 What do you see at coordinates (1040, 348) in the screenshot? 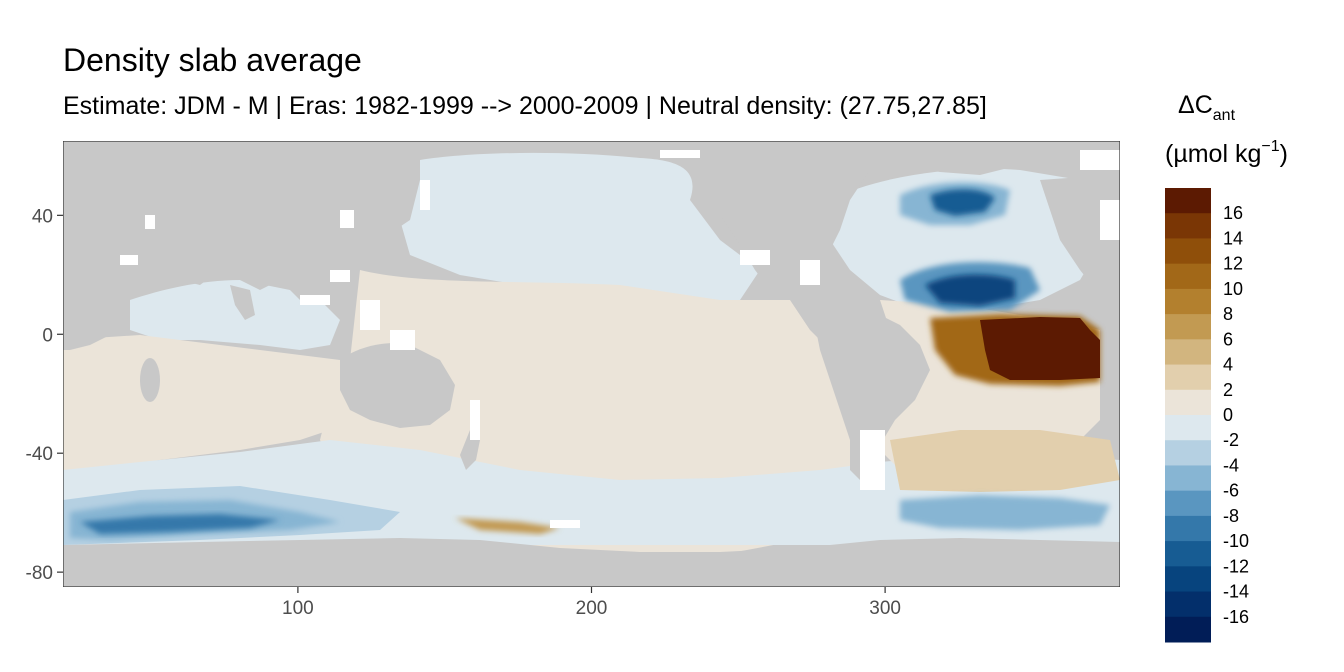
I see `tropical-atlantic-max-region` at bounding box center [1040, 348].